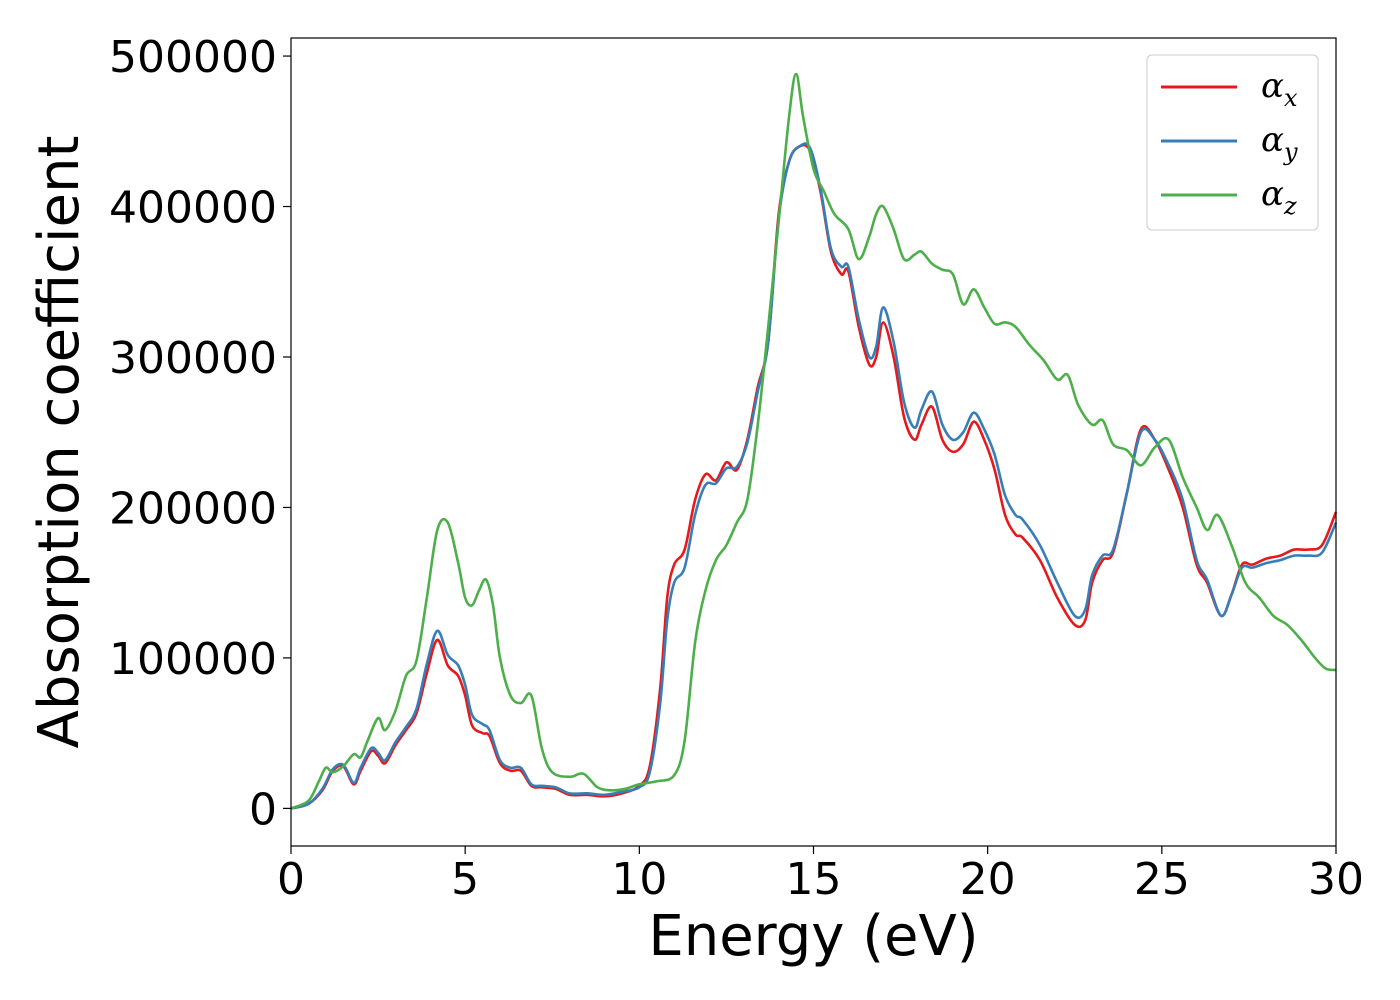 The image size is (1400, 1000). What do you see at coordinates (193, 358) in the screenshot?
I see `y-tick-label: 300000` at bounding box center [193, 358].